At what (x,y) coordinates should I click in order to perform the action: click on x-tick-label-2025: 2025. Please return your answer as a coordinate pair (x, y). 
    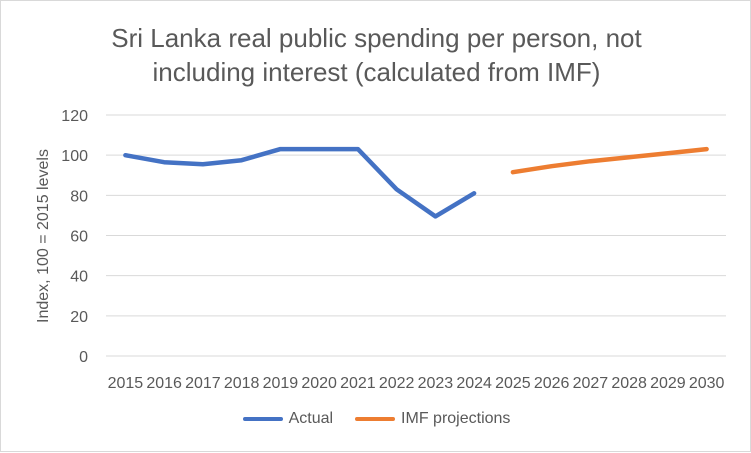
    Looking at the image, I should click on (513, 383).